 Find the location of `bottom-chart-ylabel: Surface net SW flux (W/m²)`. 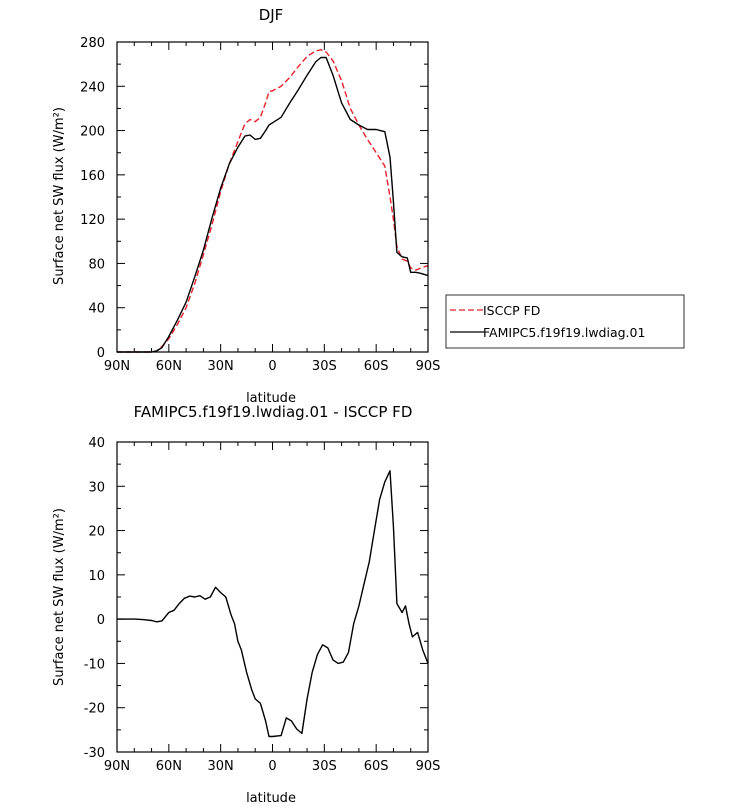

bottom-chart-ylabel: Surface net SW flux (W/m²) is located at coordinates (59, 597).